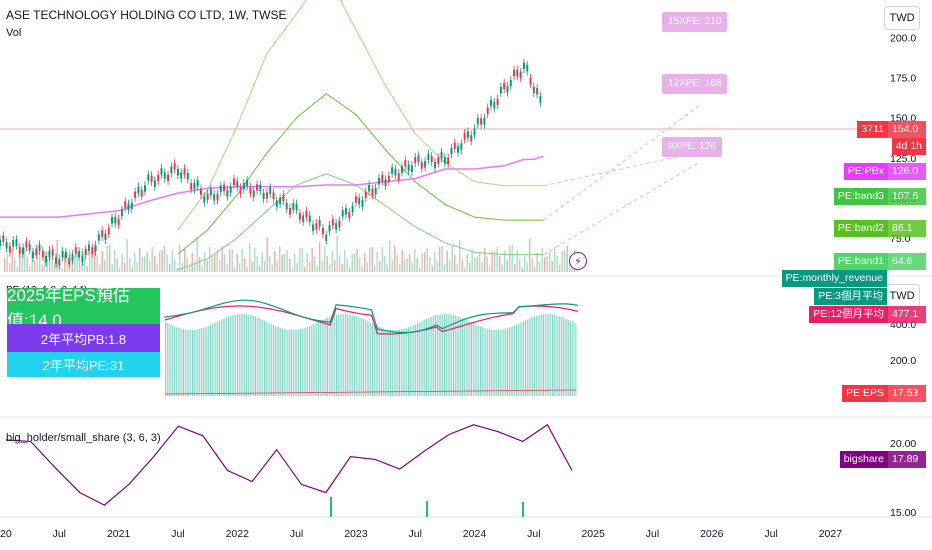 The height and width of the screenshot is (550, 932). I want to click on last-price-label-name: 3711, so click(872, 129).